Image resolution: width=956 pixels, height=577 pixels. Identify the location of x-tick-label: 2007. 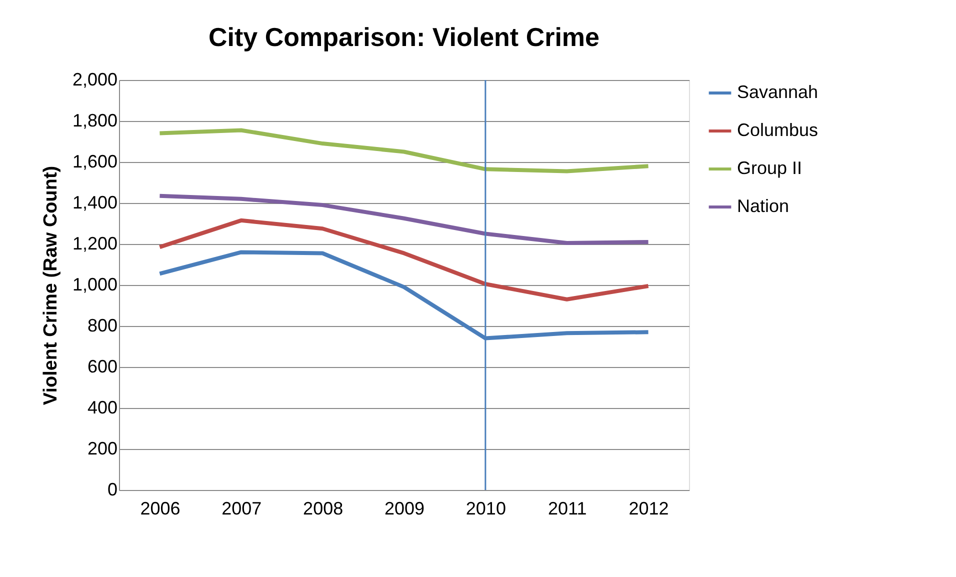
(242, 508).